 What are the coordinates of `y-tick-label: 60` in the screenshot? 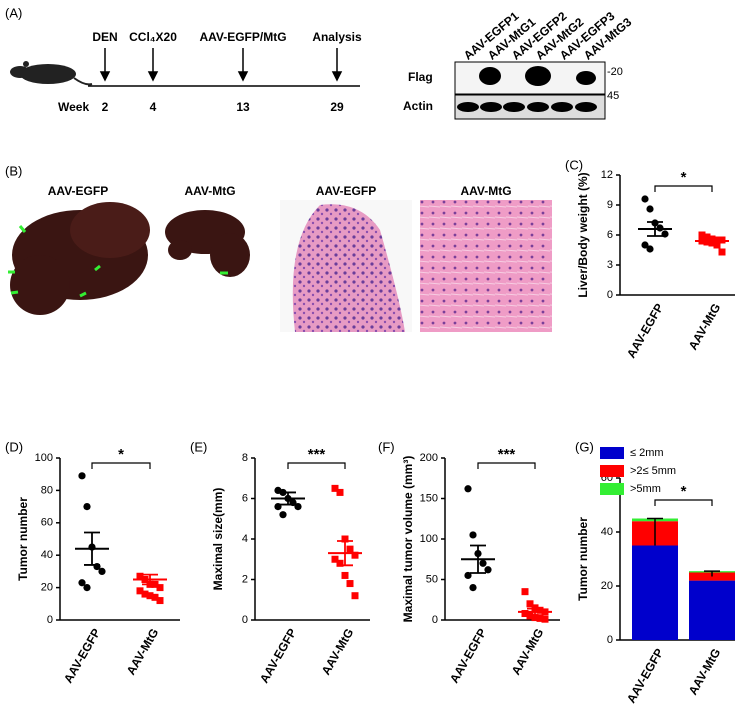 It's located at (47, 523).